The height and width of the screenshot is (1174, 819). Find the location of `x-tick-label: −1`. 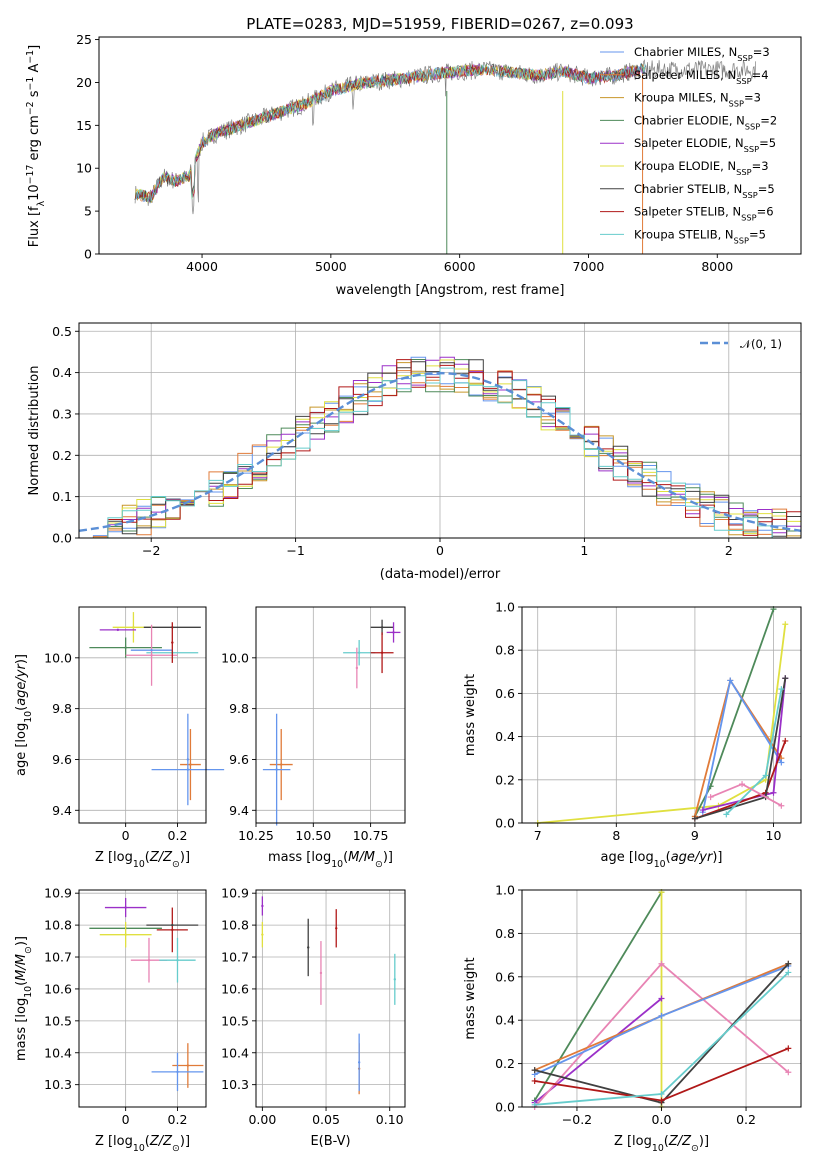

x-tick-label: −1 is located at coordinates (295, 550).